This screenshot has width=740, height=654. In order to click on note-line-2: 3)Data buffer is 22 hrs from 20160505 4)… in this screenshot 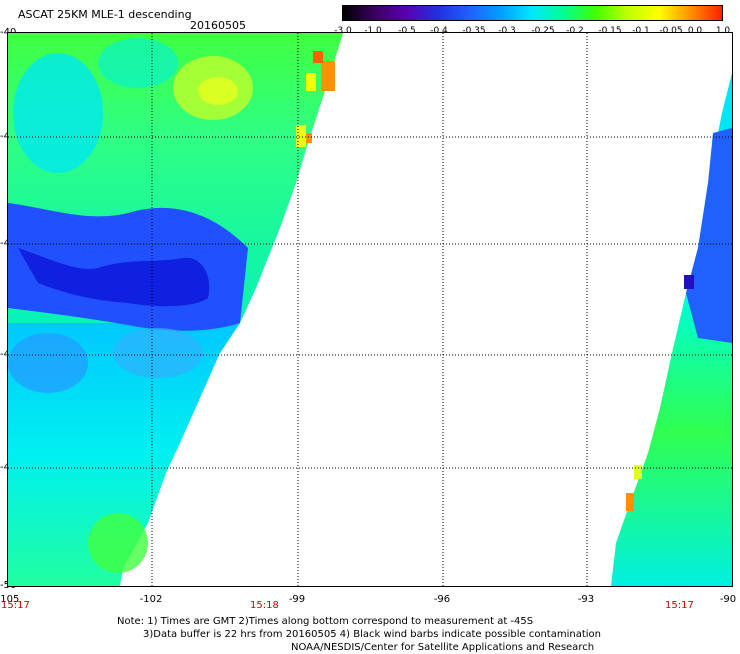, I will do `click(372, 634)`.